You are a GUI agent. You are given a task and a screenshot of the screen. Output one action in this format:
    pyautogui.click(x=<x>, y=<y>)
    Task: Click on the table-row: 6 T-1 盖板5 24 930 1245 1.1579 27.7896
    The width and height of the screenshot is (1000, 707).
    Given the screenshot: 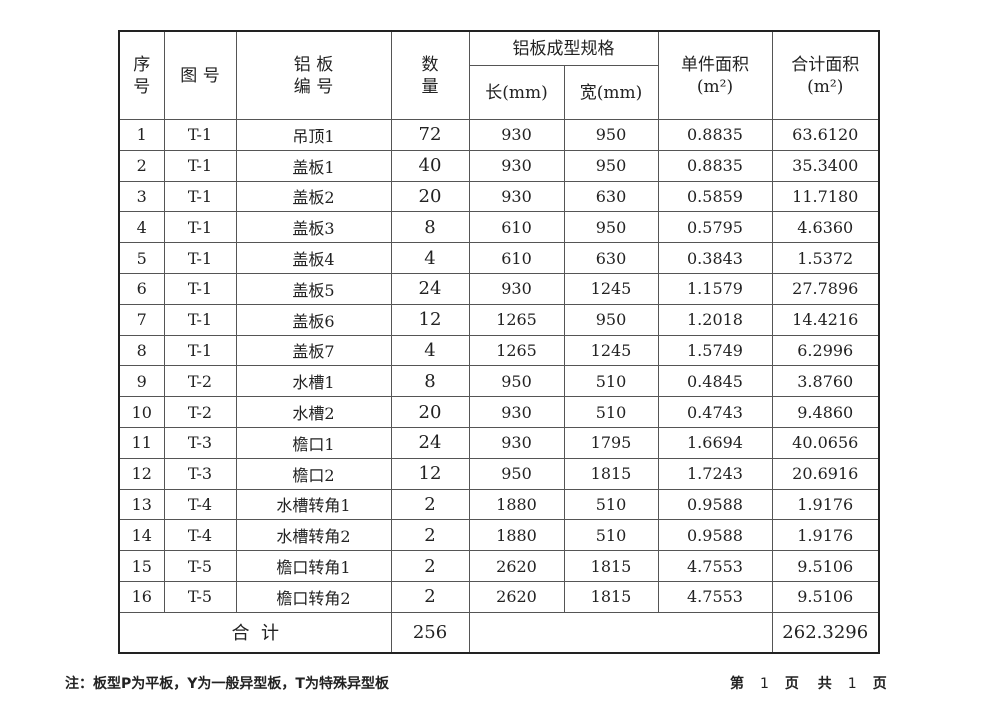 What is the action you would take?
    pyautogui.click(x=499, y=288)
    